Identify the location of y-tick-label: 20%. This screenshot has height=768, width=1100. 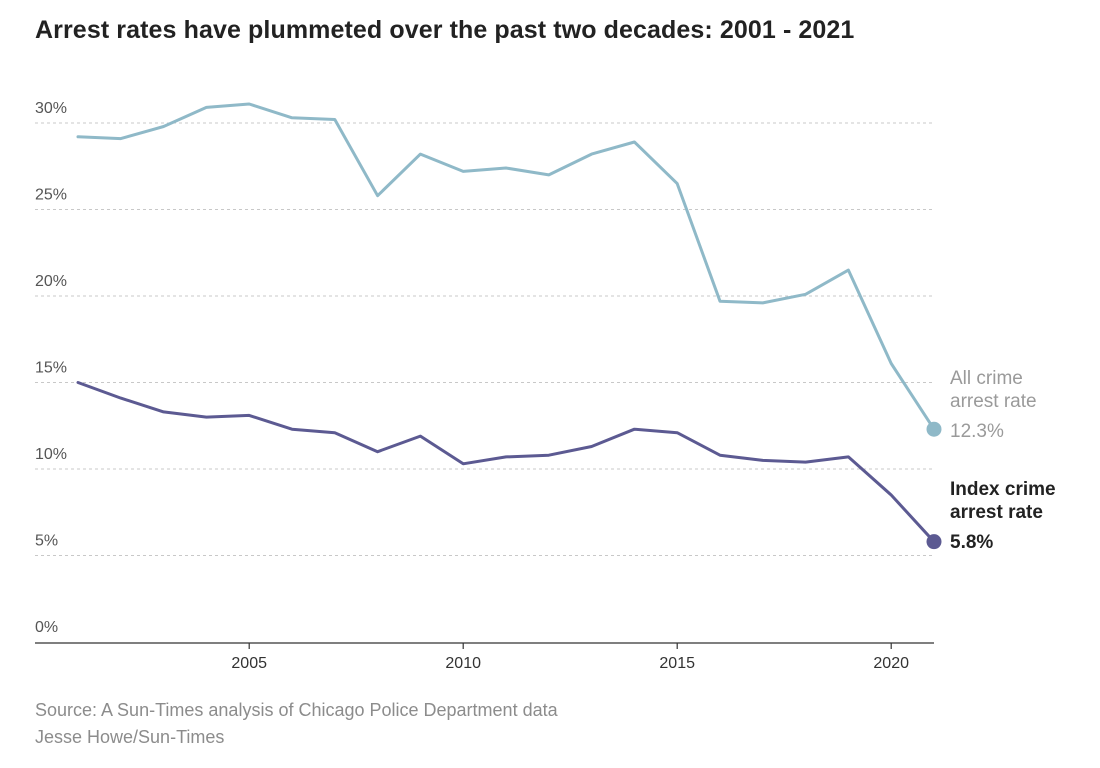
(51, 281).